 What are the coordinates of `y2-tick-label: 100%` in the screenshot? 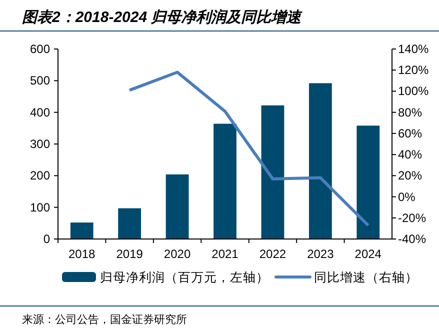 It's located at (414, 91).